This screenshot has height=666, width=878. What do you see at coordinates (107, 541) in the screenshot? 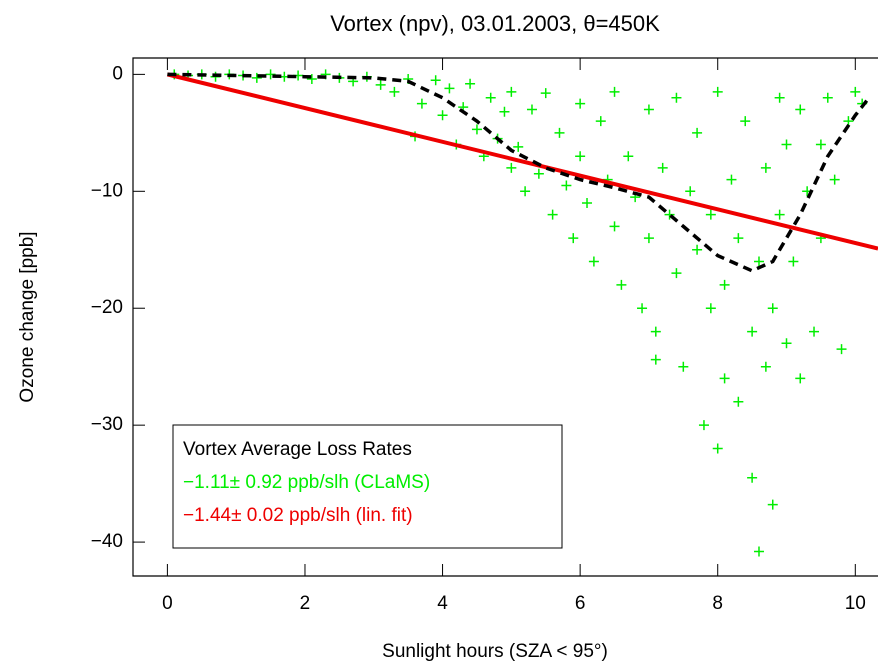
I see `y-tick-label: −40` at bounding box center [107, 541].